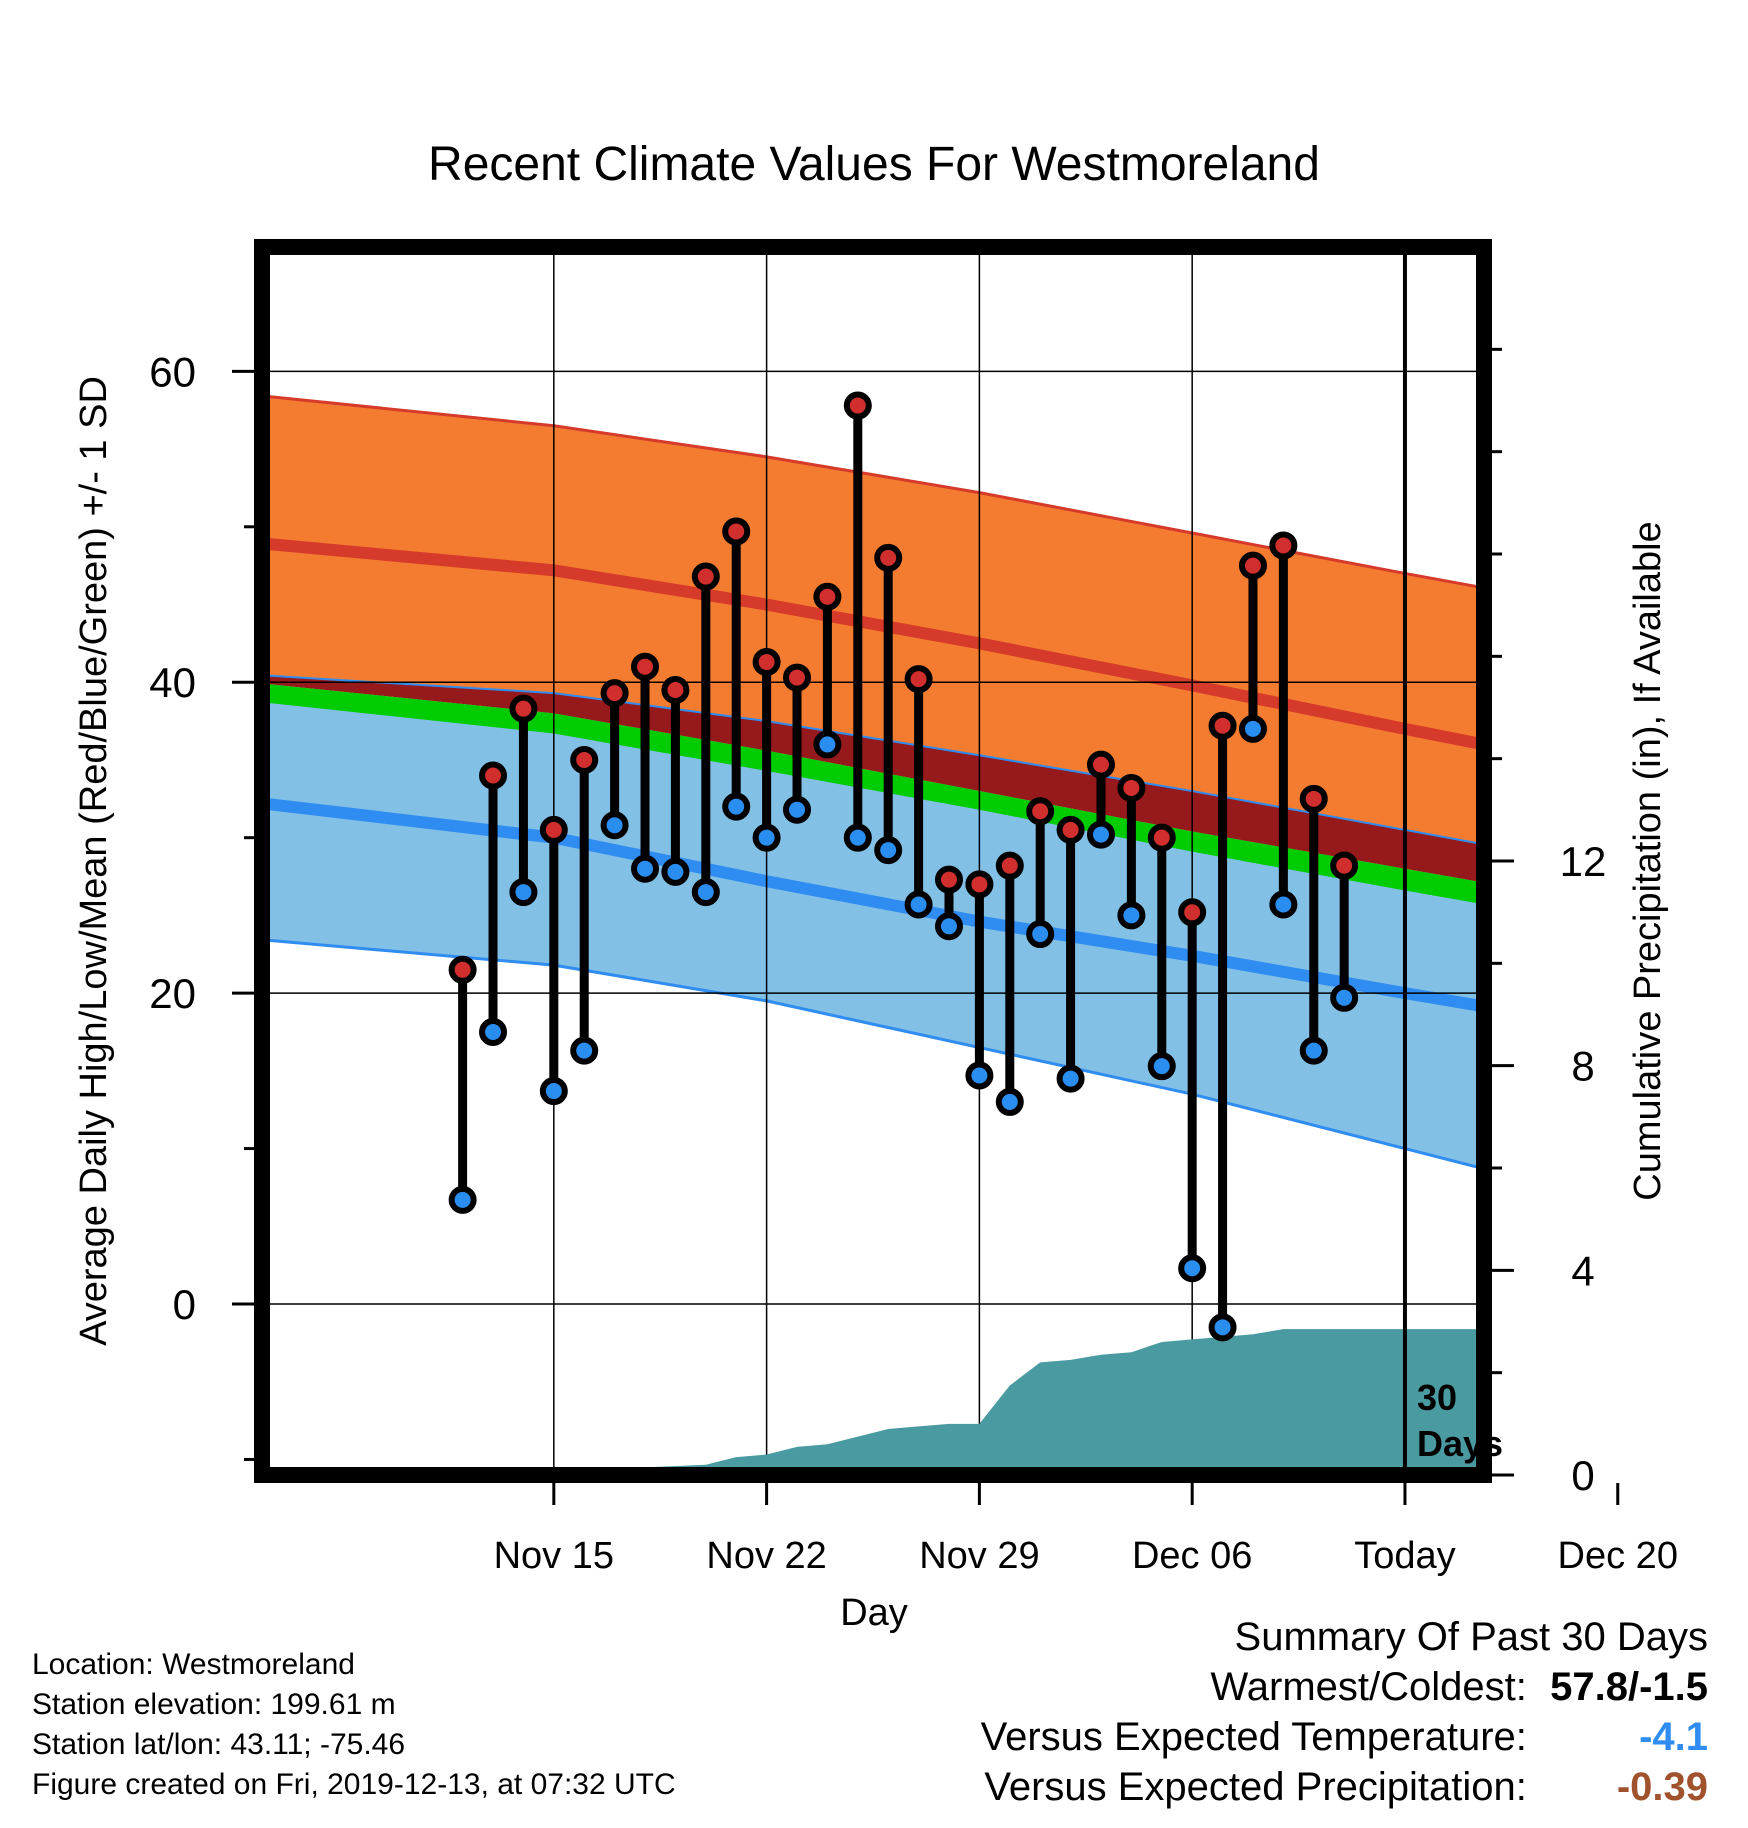  What do you see at coordinates (766, 1556) in the screenshot?
I see `x-tick-label: Nov 22` at bounding box center [766, 1556].